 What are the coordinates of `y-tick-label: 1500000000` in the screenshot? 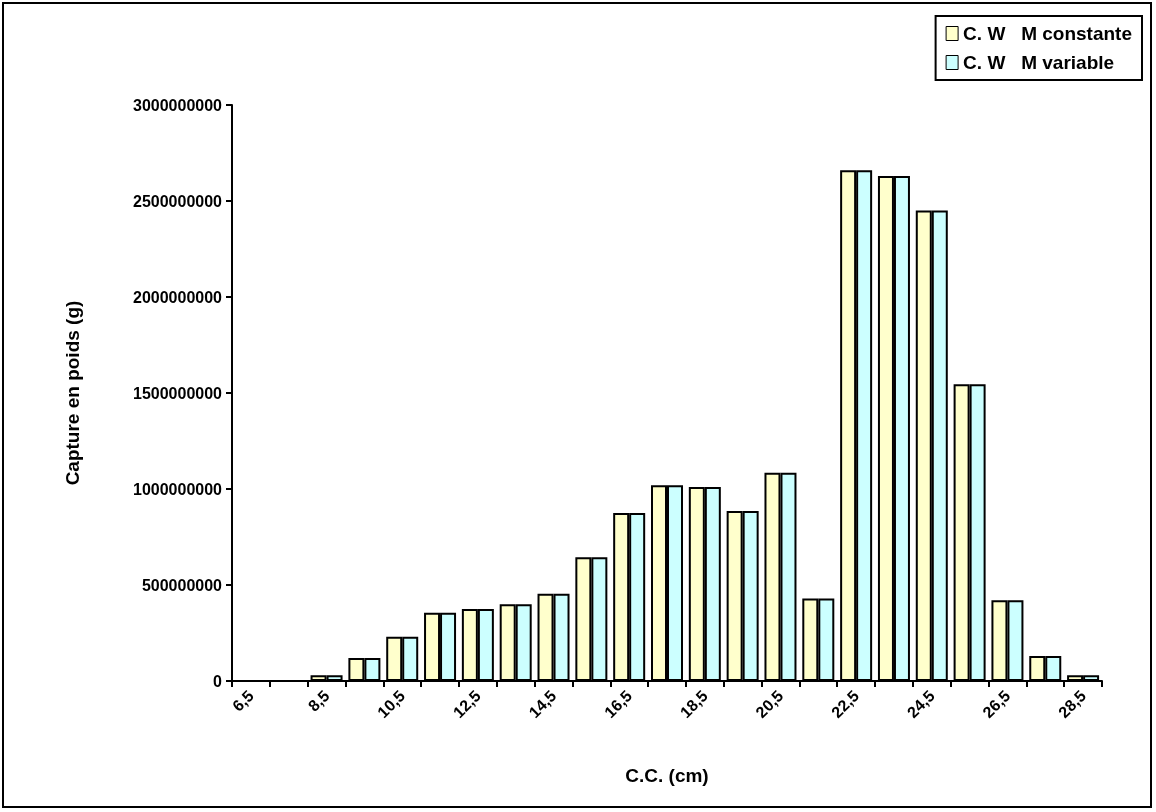 It's located at (178, 393).